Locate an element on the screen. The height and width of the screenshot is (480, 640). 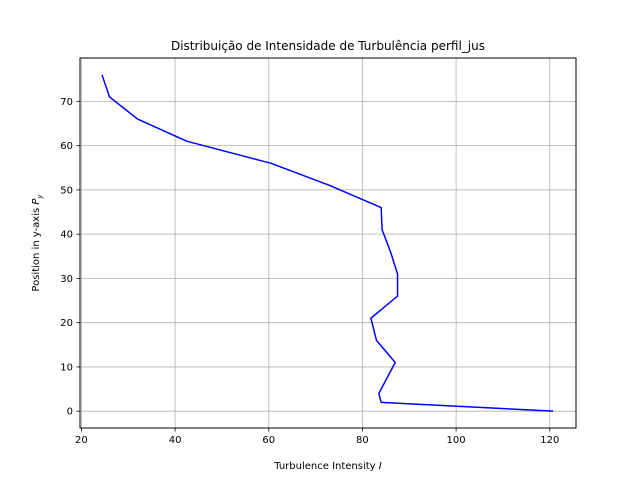
x-axis-label: Turbulence Intensity I is located at coordinates (327, 466).